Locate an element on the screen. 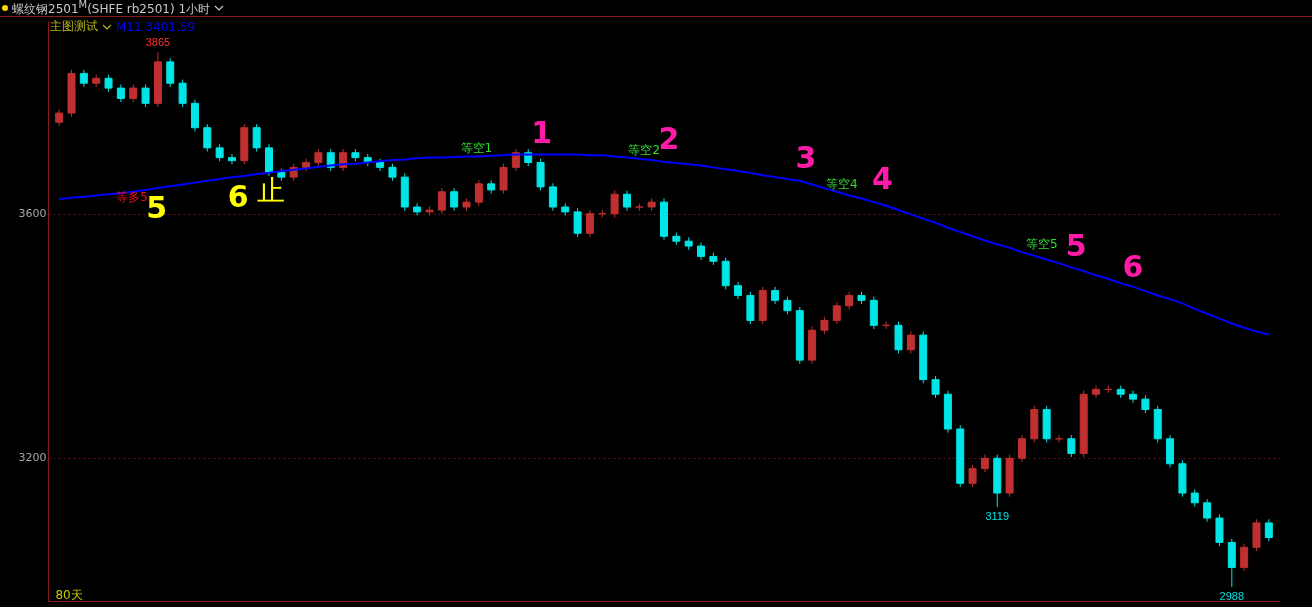 The image size is (1312, 607). annotation: 2988 is located at coordinates (1232, 595).